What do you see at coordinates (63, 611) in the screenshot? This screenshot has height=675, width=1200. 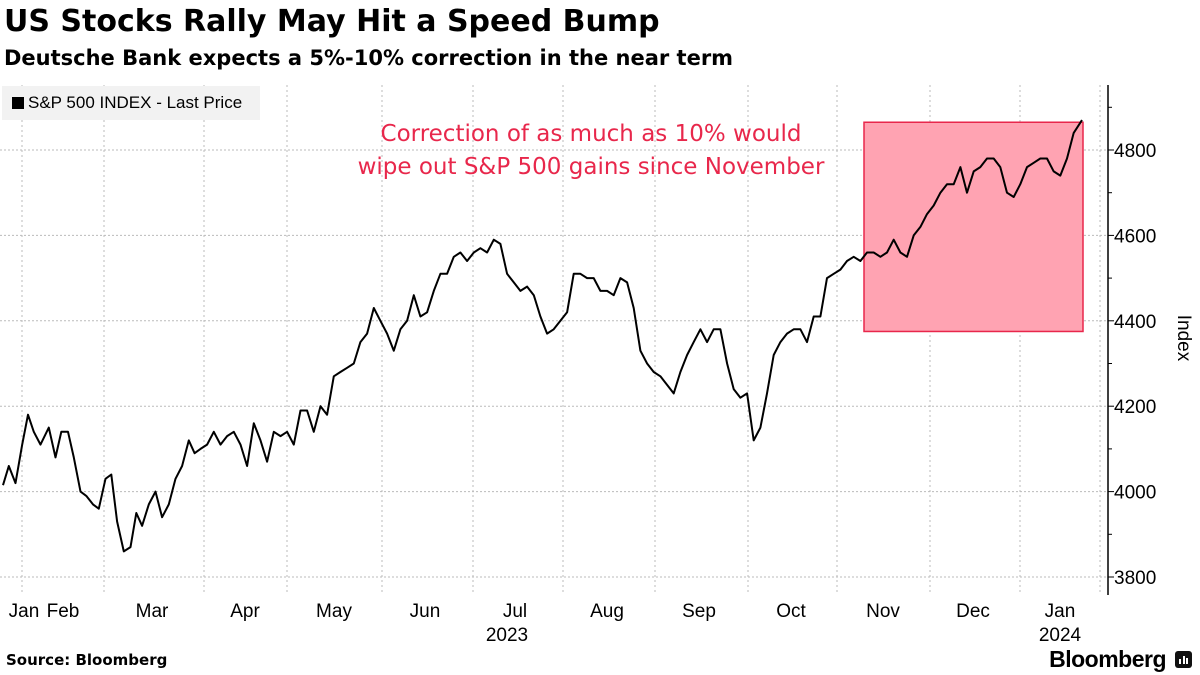 I see `x-tick-label: Feb` at bounding box center [63, 611].